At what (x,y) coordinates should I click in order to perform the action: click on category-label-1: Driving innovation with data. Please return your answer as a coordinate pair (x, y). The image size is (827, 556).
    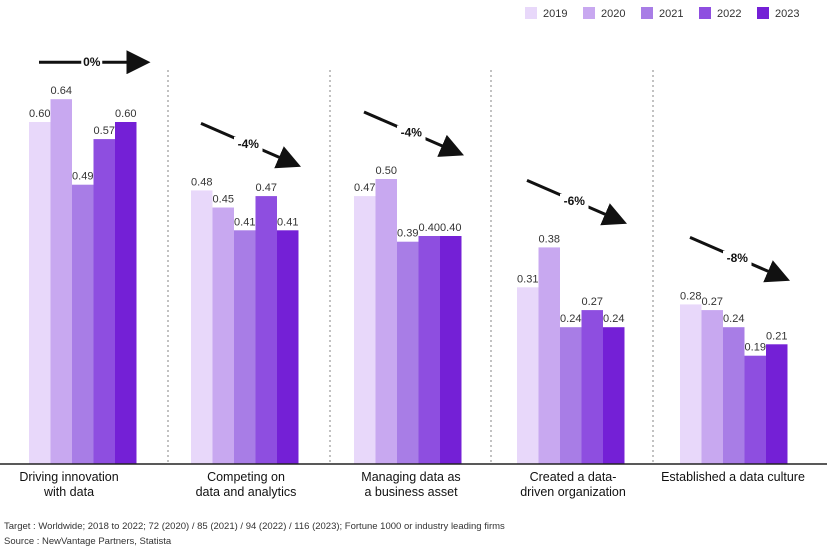
    Looking at the image, I should click on (68, 484).